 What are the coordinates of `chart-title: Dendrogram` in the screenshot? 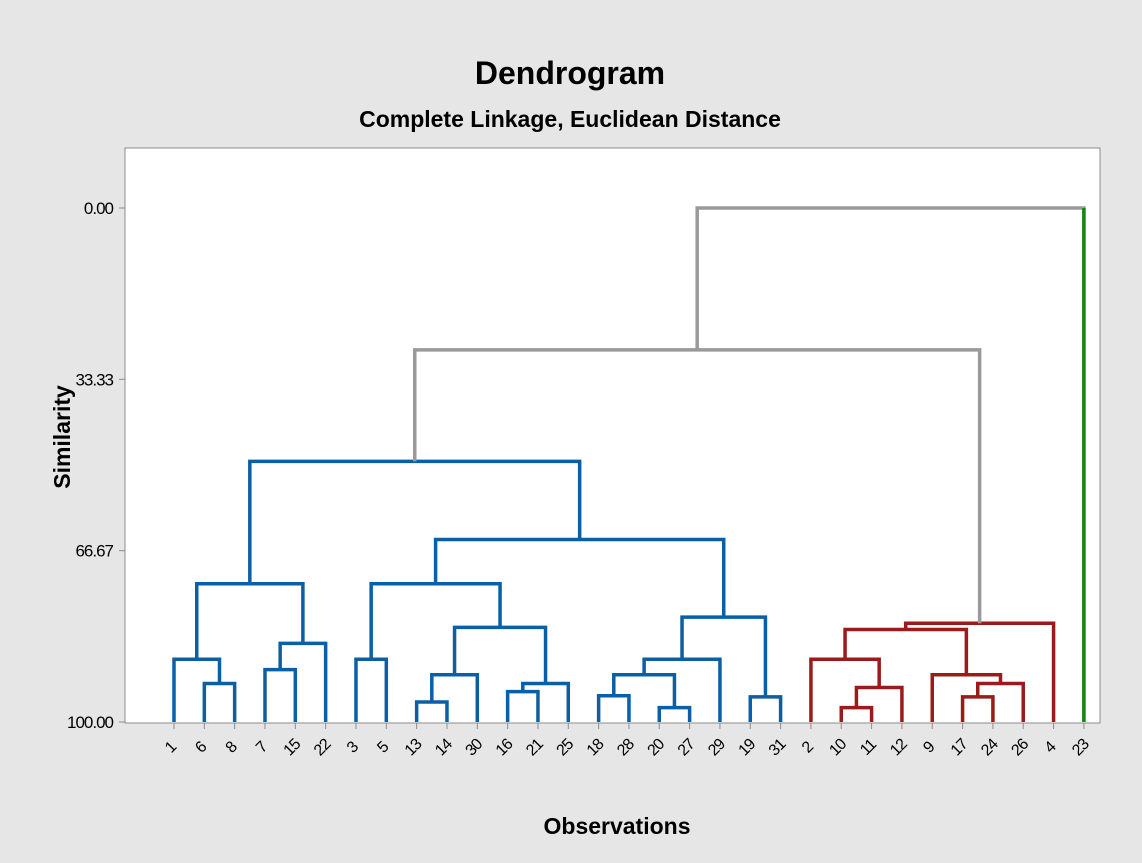 It's located at (570, 73).